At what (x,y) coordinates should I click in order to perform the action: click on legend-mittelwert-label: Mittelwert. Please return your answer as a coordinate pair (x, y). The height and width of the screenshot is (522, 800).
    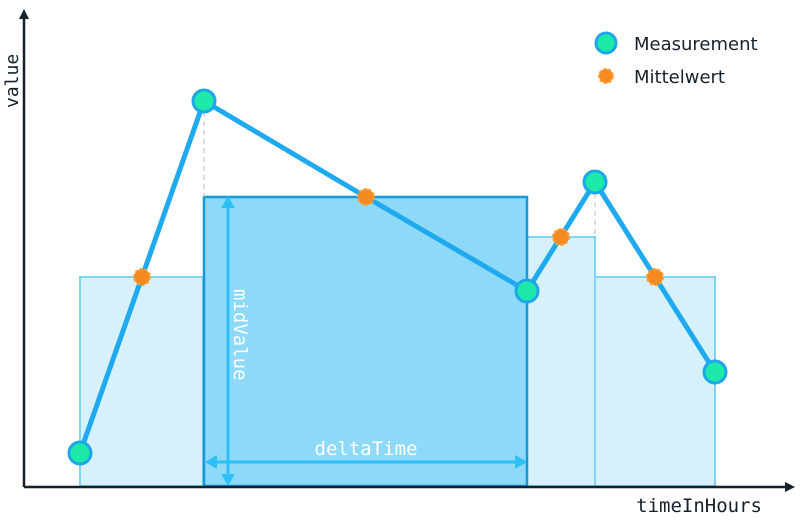
    Looking at the image, I should click on (679, 77).